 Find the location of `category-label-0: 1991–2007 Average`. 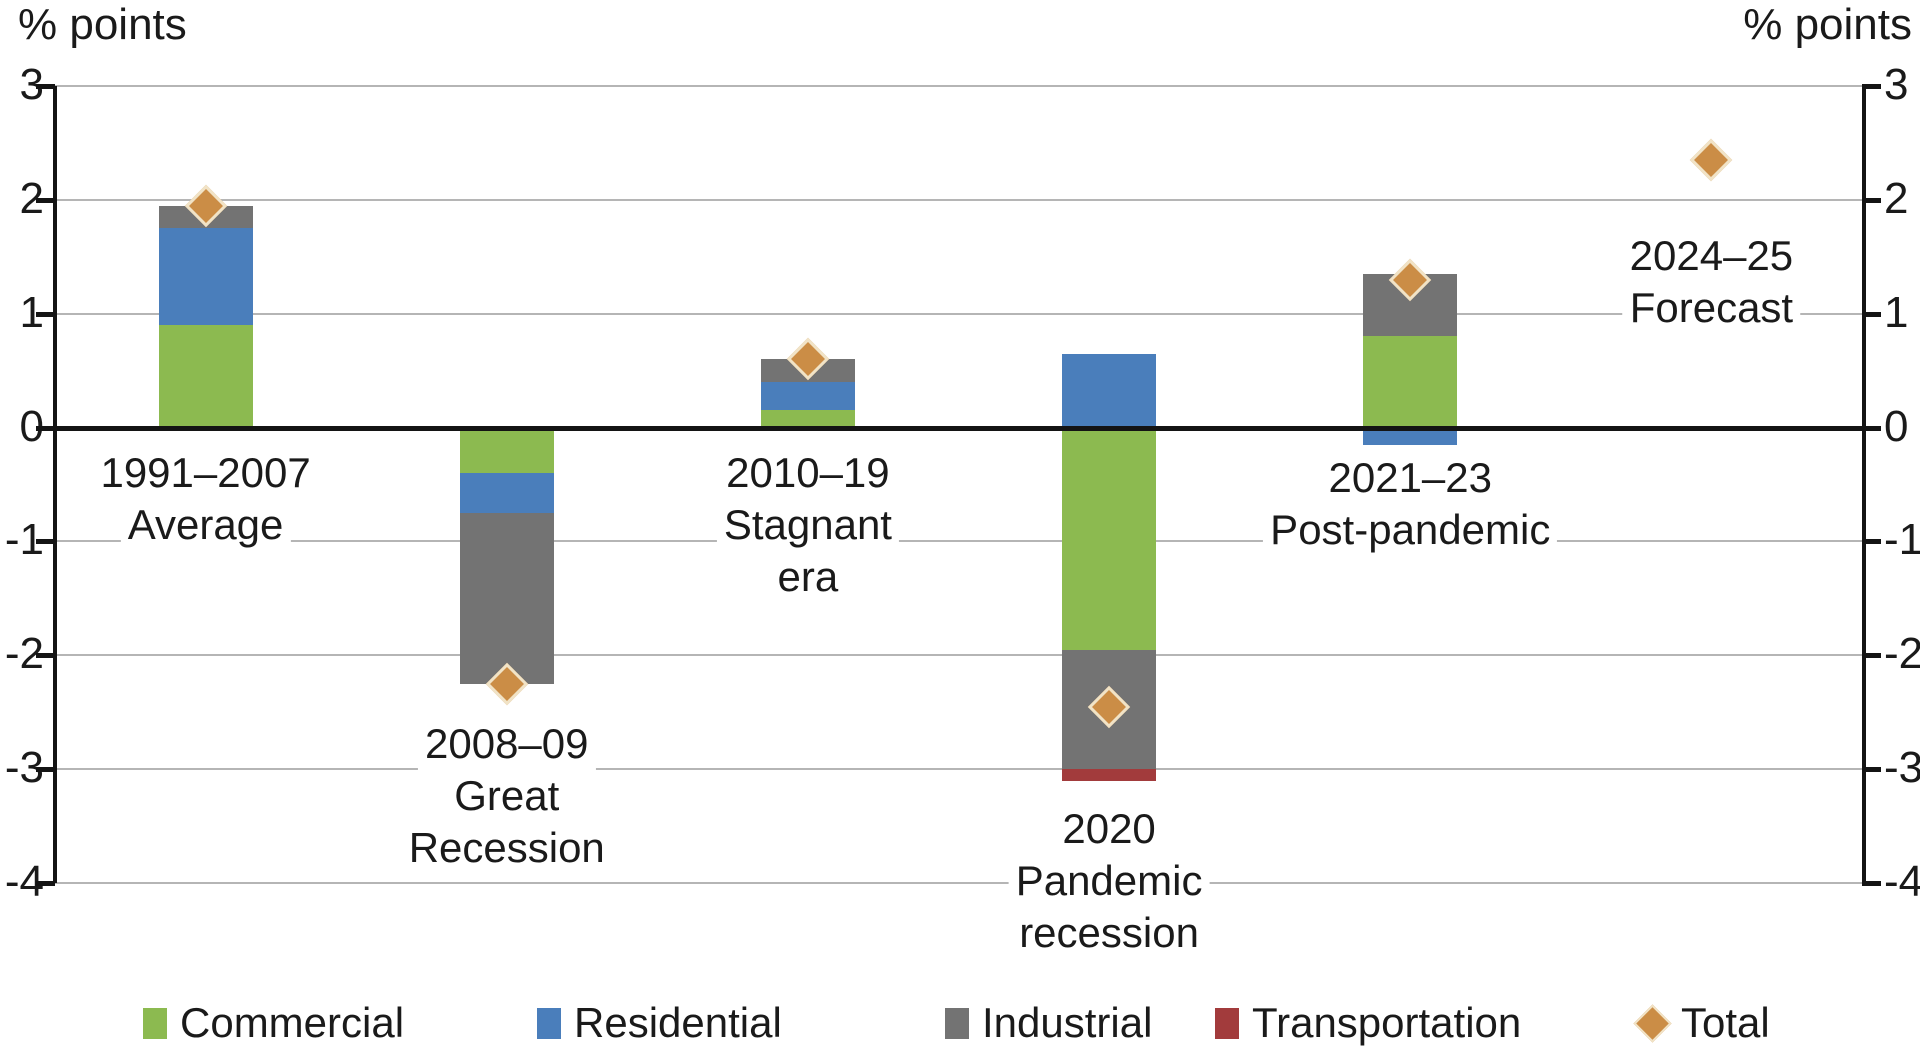

category-label-0: 1991–2007 Average is located at coordinates (205, 499).